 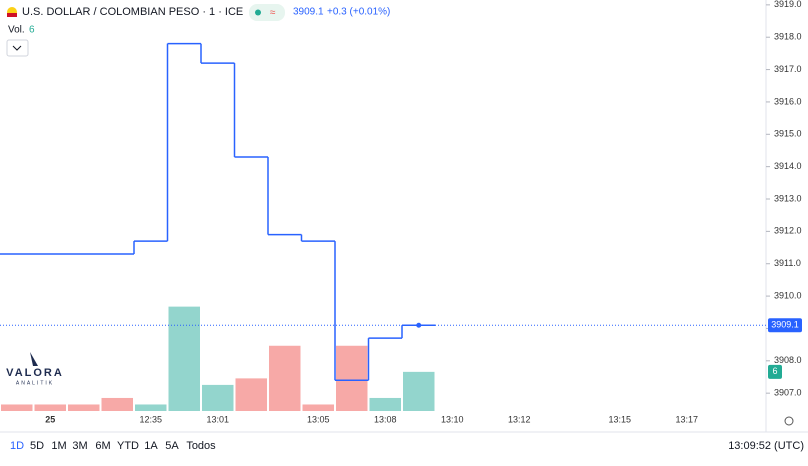 What do you see at coordinates (308, 12) in the screenshot?
I see `last-price: 3909.1` at bounding box center [308, 12].